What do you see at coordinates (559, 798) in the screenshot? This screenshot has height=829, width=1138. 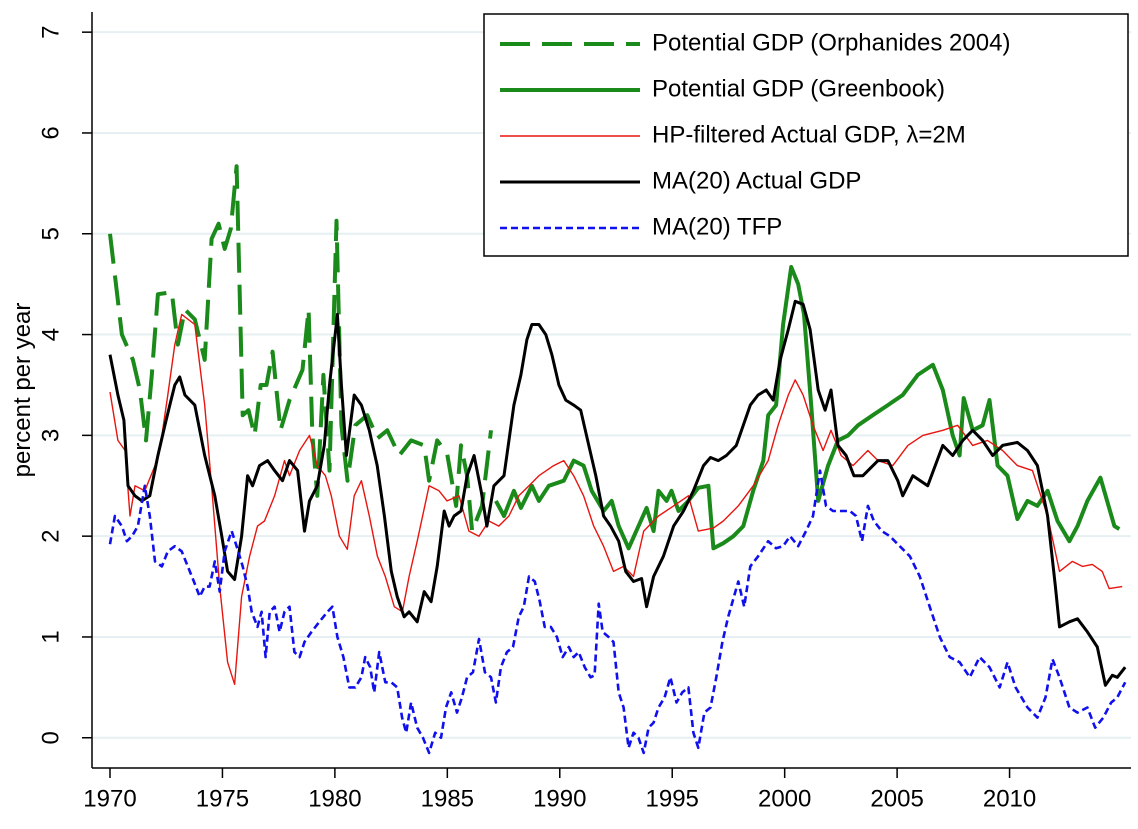 I see `x-tick-label: 1990` at bounding box center [559, 798].